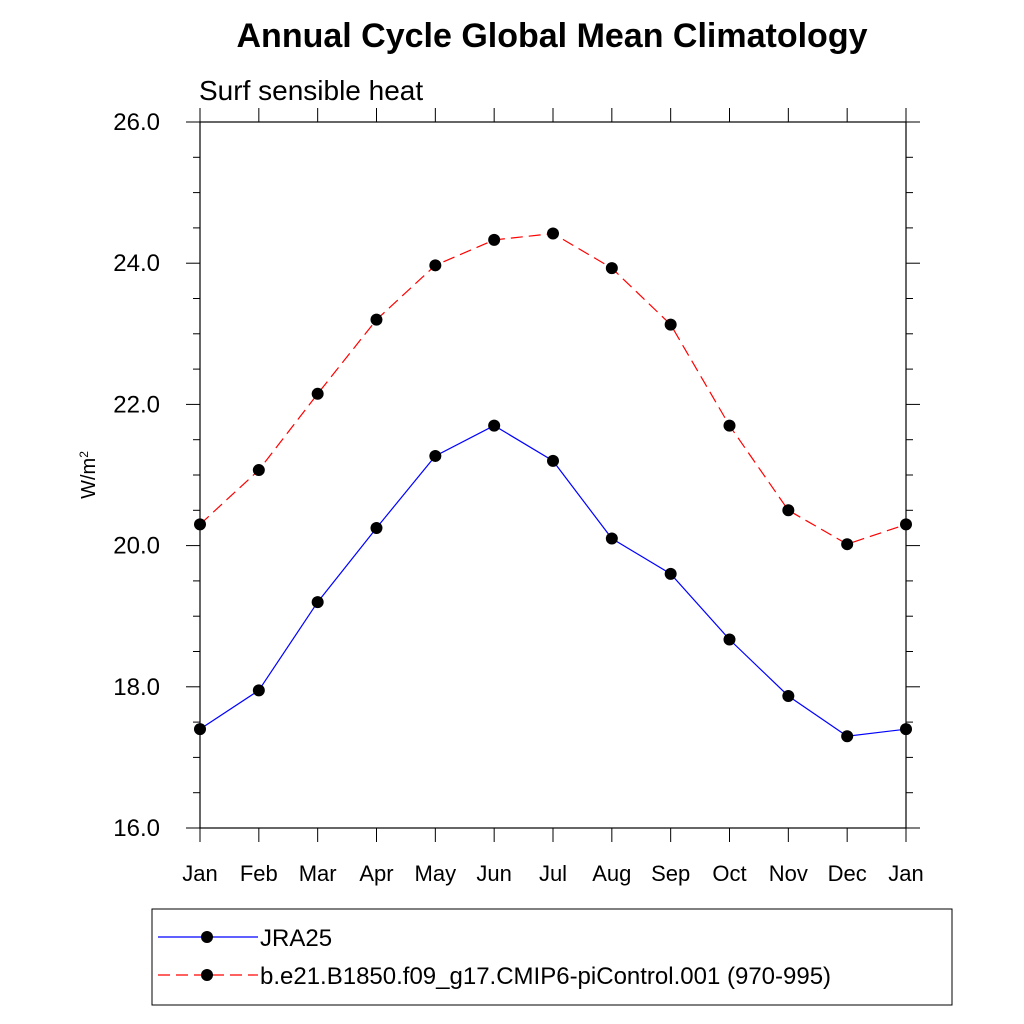 The width and height of the screenshot is (1024, 1024). I want to click on x-tick-label: May, so click(436, 873).